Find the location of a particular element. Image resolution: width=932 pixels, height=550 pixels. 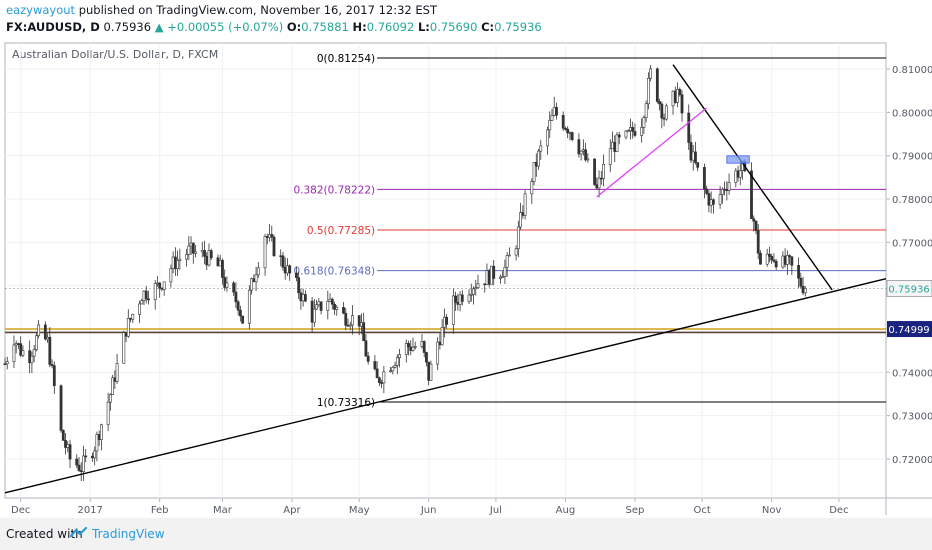

last-price-label: 0.75936 is located at coordinates (908, 289).